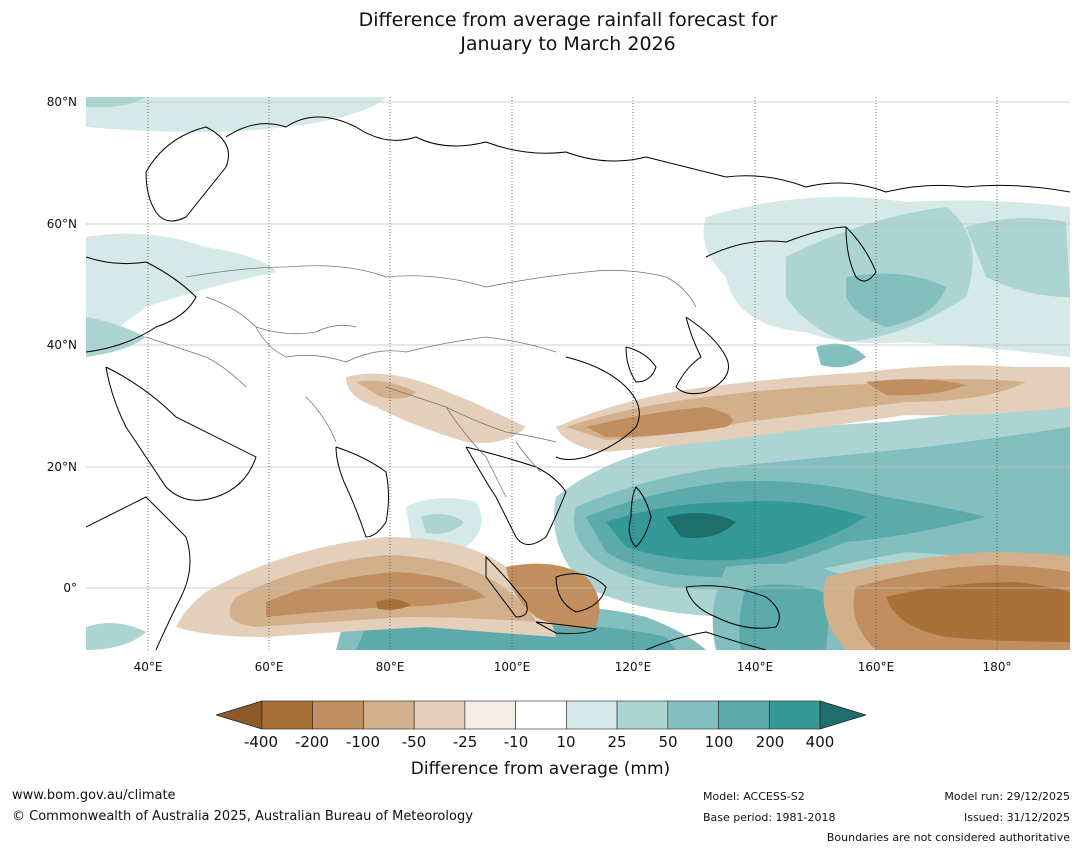  What do you see at coordinates (617, 742) in the screenshot?
I see `colorbar-tick-8: 25` at bounding box center [617, 742].